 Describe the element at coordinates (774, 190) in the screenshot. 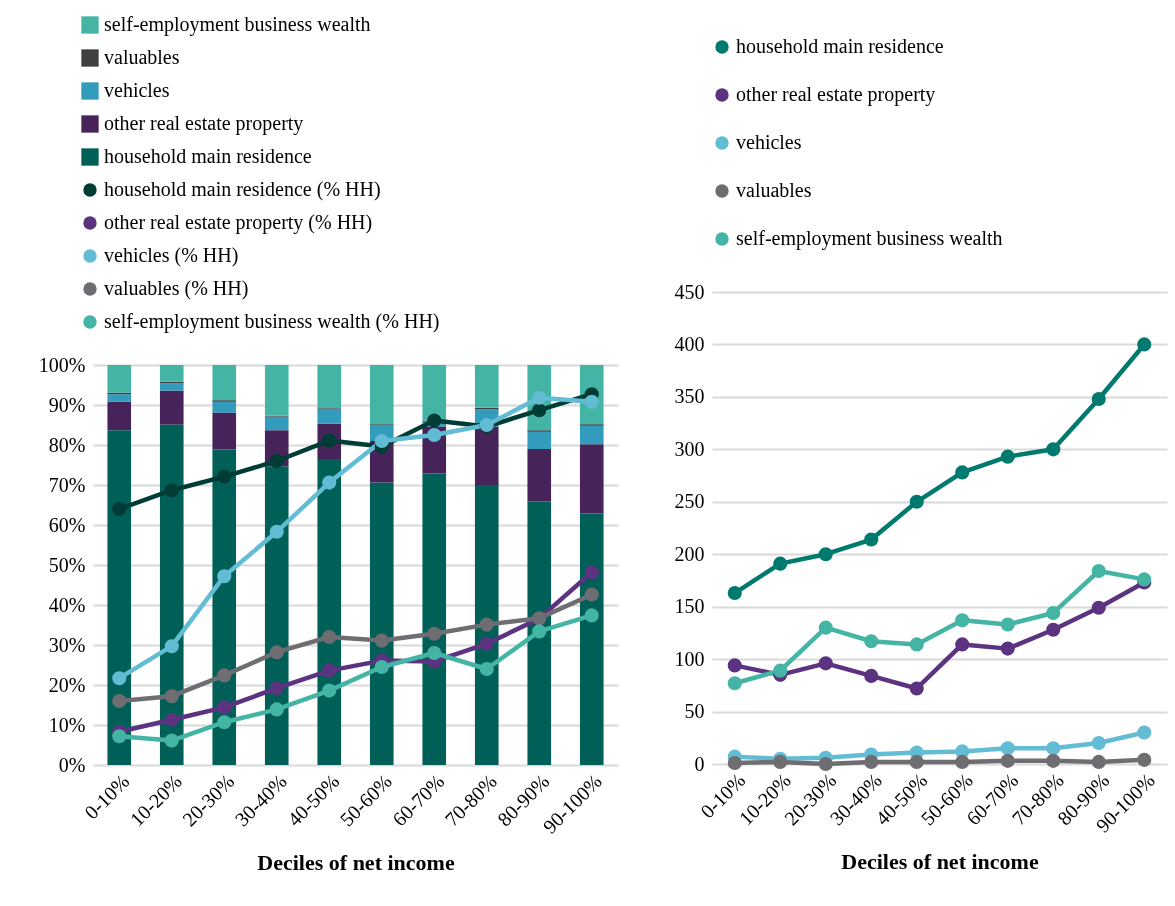

I see `legend-label: valuables` at that location.